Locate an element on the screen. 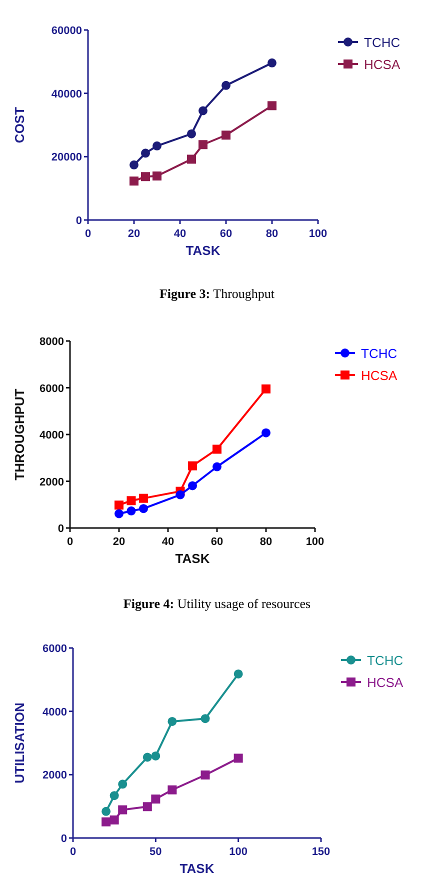 The width and height of the screenshot is (435, 887). y-tick-label: 60000 is located at coordinates (66, 31).